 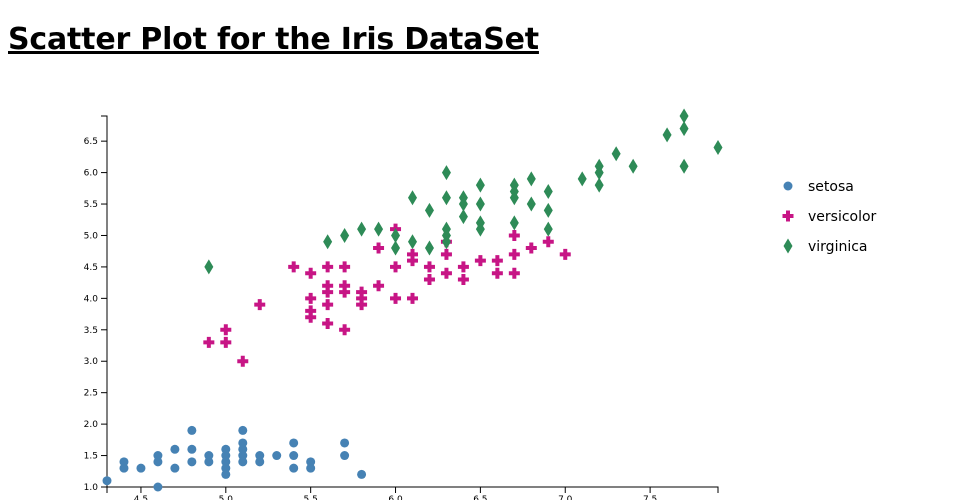 I want to click on y-tick-label: 6.0, so click(x=91, y=174).